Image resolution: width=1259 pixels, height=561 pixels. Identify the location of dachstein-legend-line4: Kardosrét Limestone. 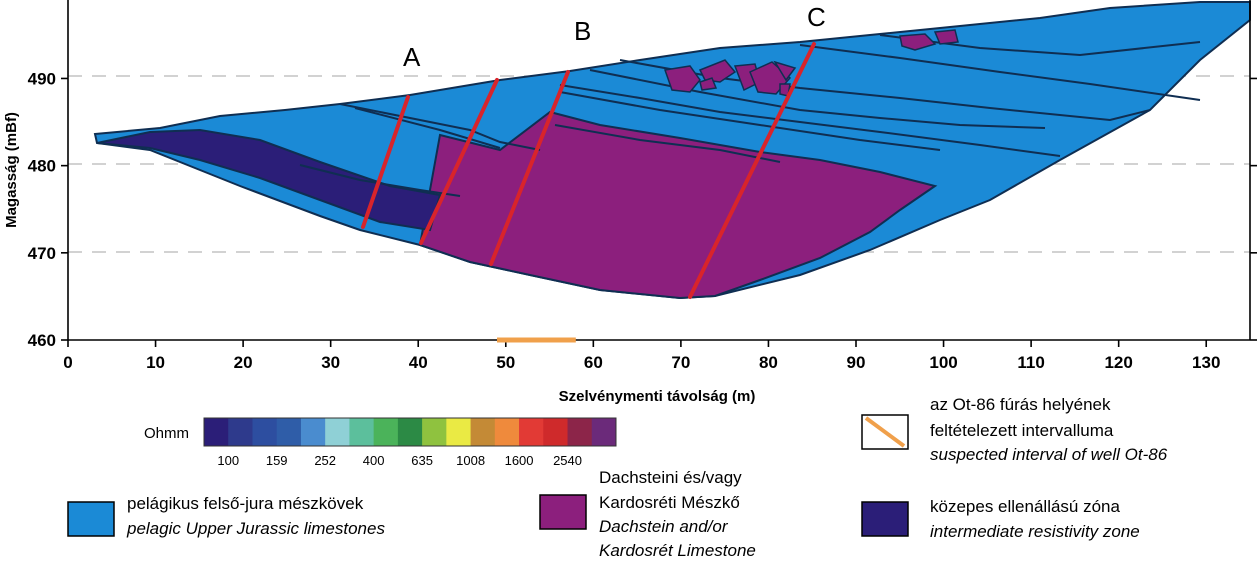
(677, 550).